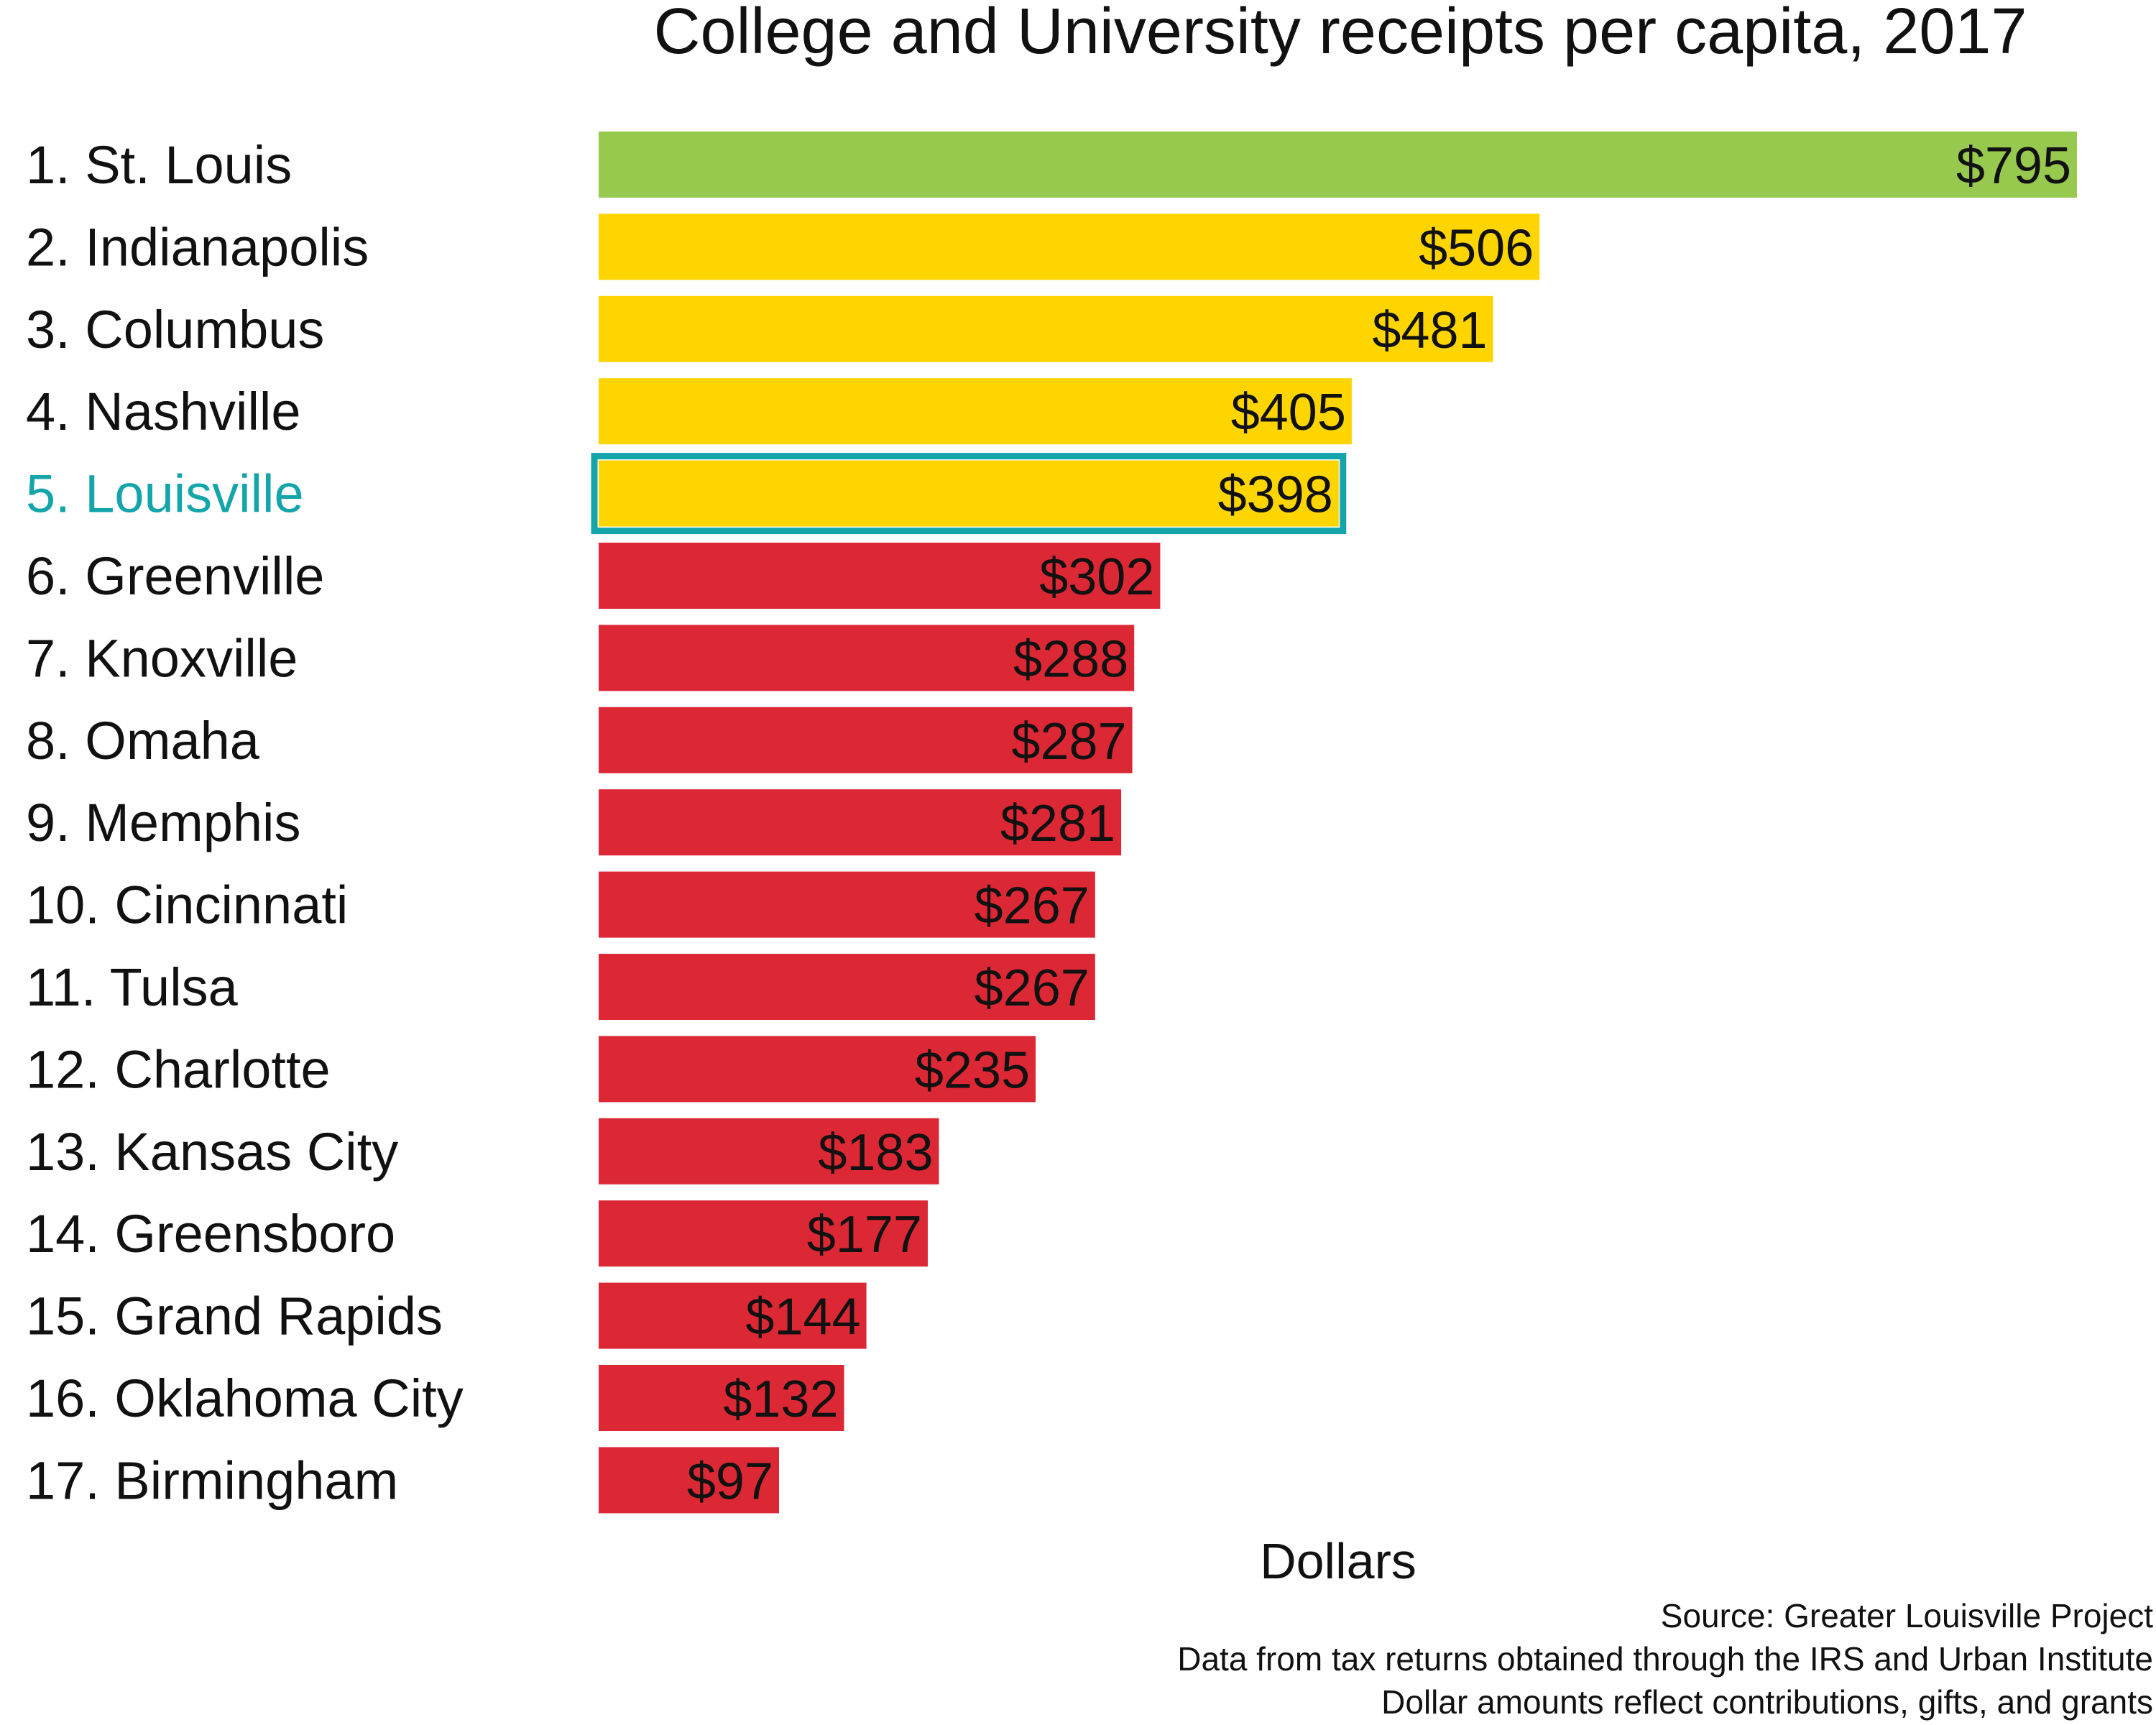  What do you see at coordinates (159, 165) in the screenshot?
I see `category-label: 1. St. Louis` at bounding box center [159, 165].